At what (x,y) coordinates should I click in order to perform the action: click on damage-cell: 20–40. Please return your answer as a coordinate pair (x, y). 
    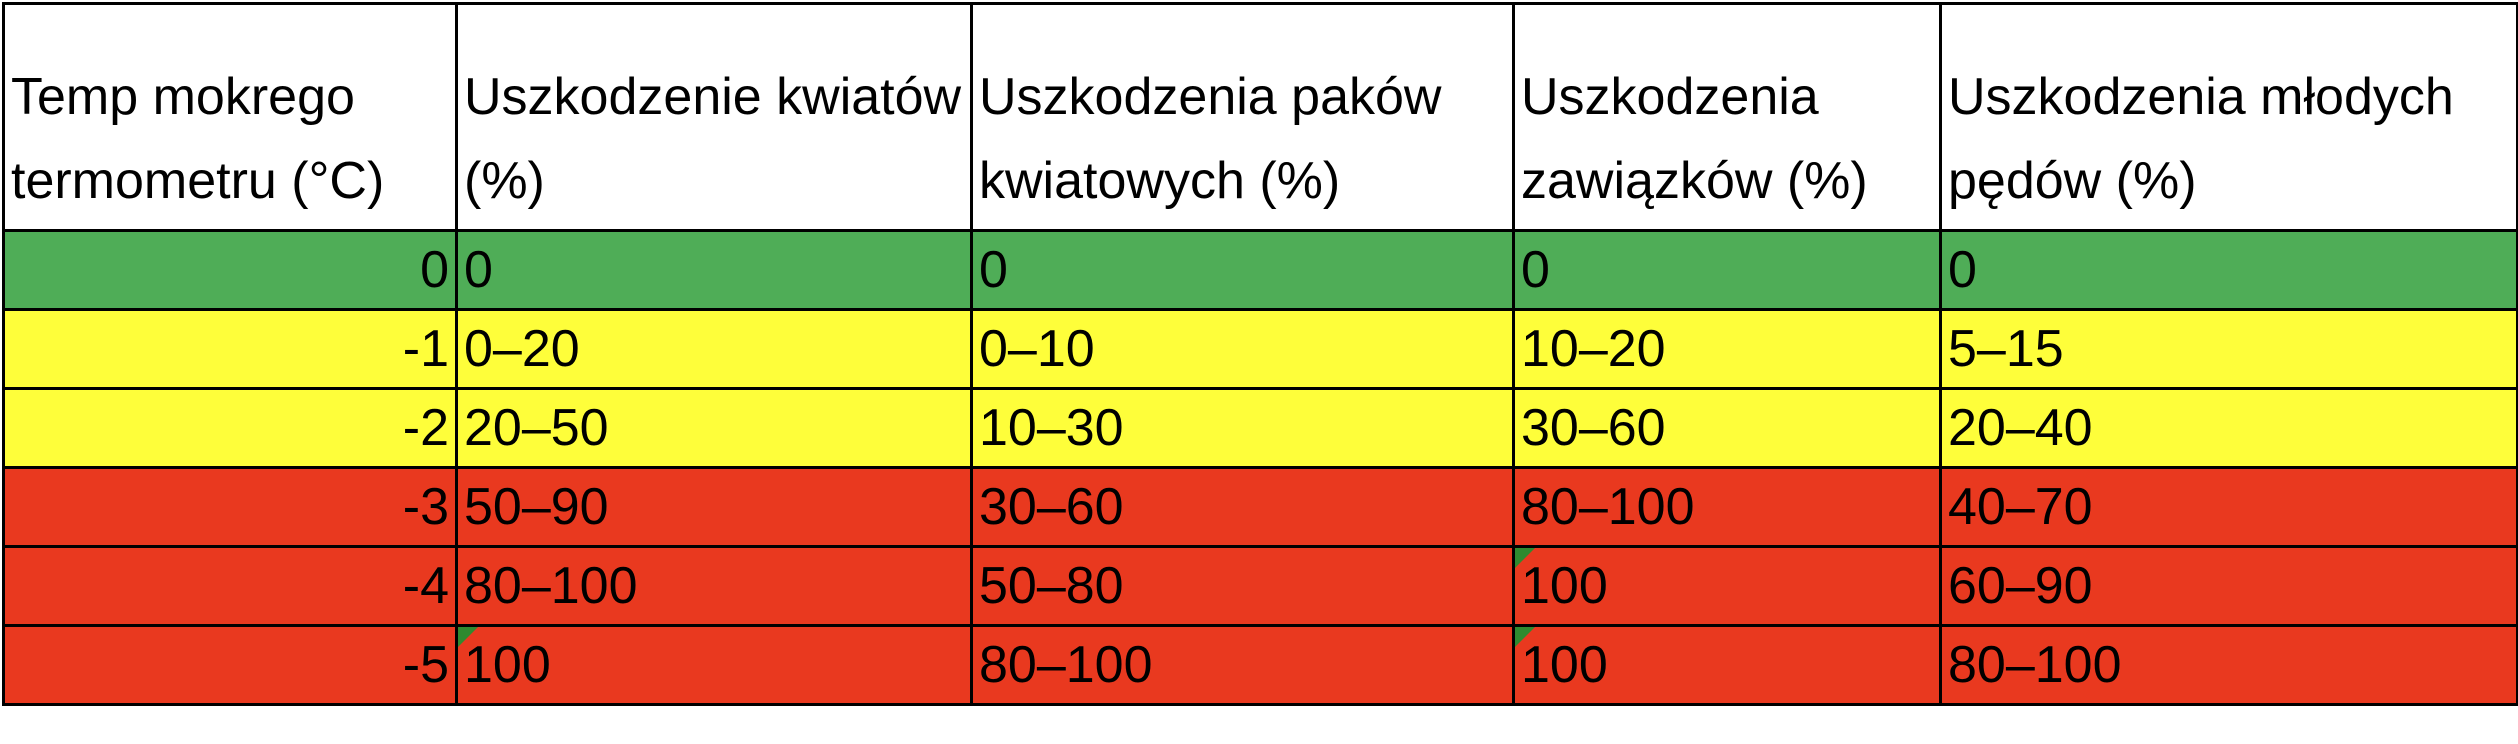
    Looking at the image, I should click on (2228, 428).